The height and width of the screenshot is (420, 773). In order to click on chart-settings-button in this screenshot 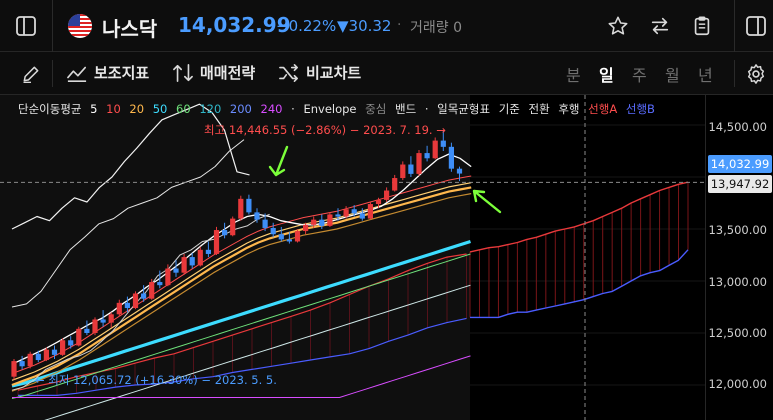, I will do `click(756, 74)`.